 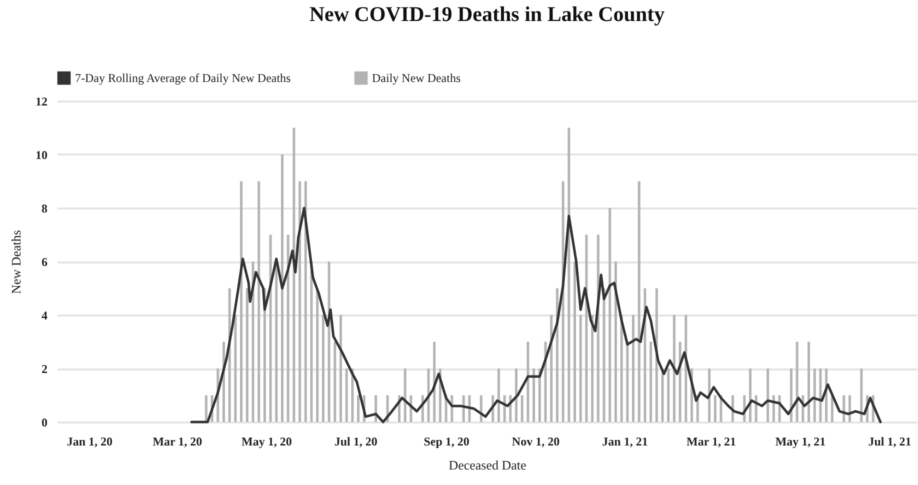 What do you see at coordinates (45, 369) in the screenshot?
I see `y-tick-label: 2` at bounding box center [45, 369].